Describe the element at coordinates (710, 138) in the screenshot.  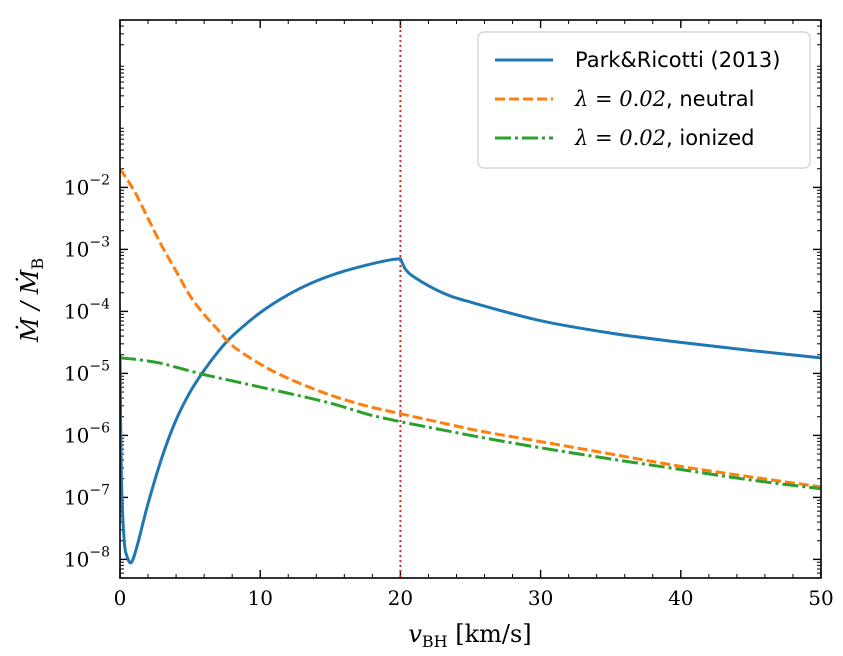
I see `legend-ionized-text: , ionized` at that location.